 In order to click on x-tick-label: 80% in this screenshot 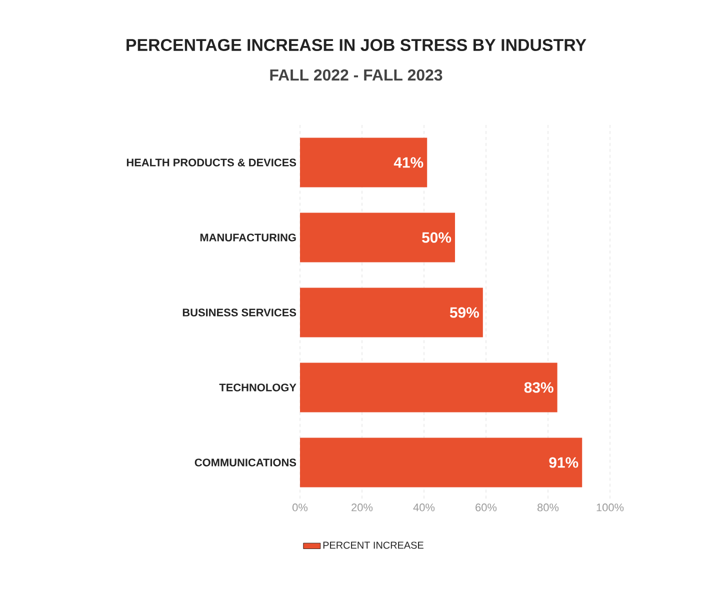, I will do `click(548, 508)`.